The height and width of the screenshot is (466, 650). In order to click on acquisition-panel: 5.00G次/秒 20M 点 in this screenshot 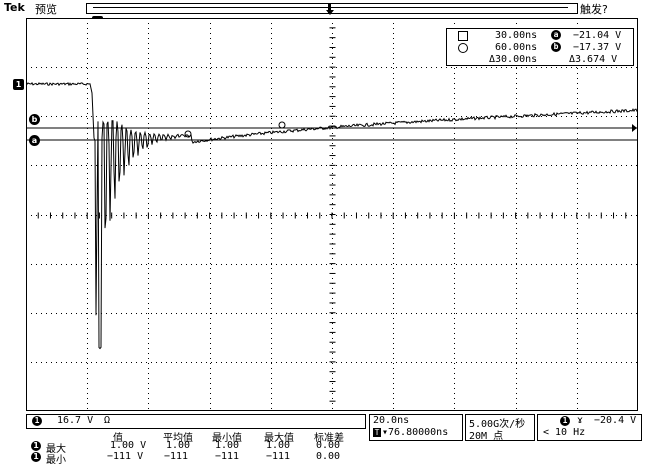, I will do `click(500, 428)`.